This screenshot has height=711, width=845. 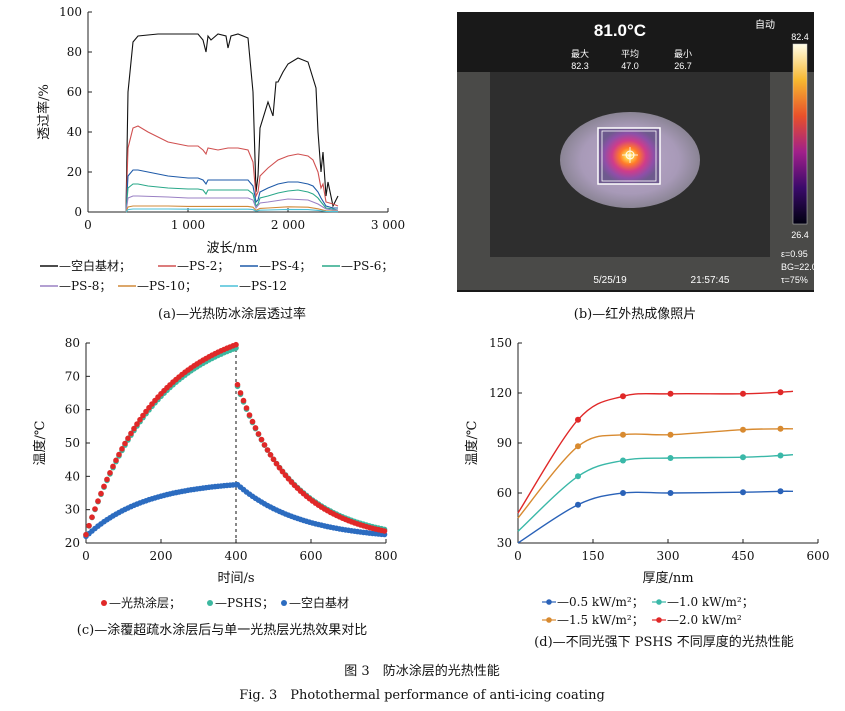 What do you see at coordinates (664, 642) in the screenshot?
I see `d-caption: (d)—不同光强下 PSHS 不同厚度的光热性能` at bounding box center [664, 642].